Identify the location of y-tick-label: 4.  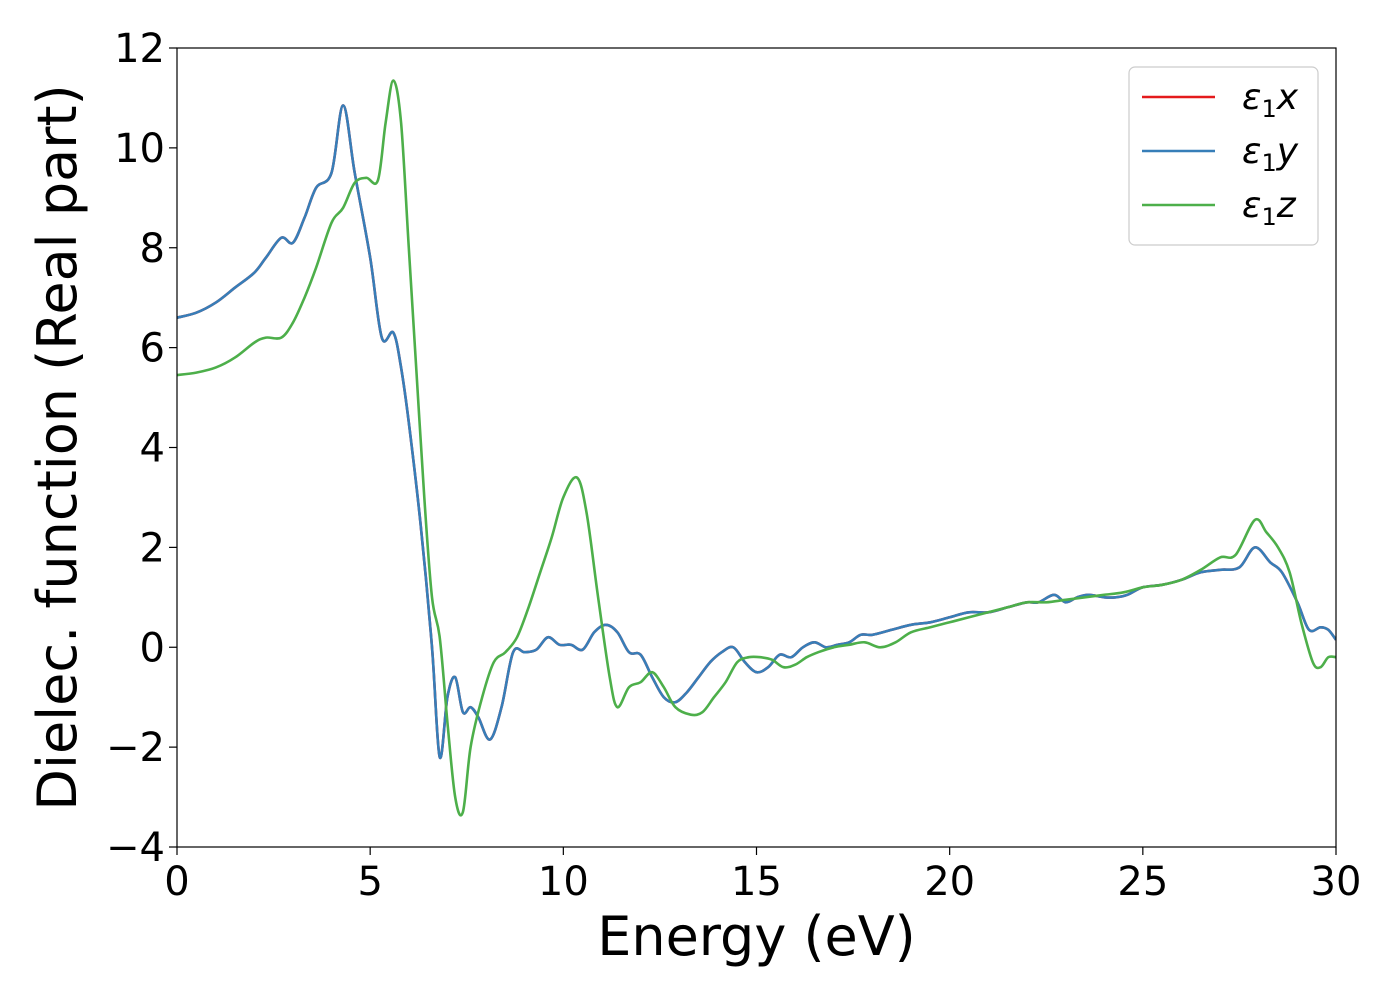
(152, 449).